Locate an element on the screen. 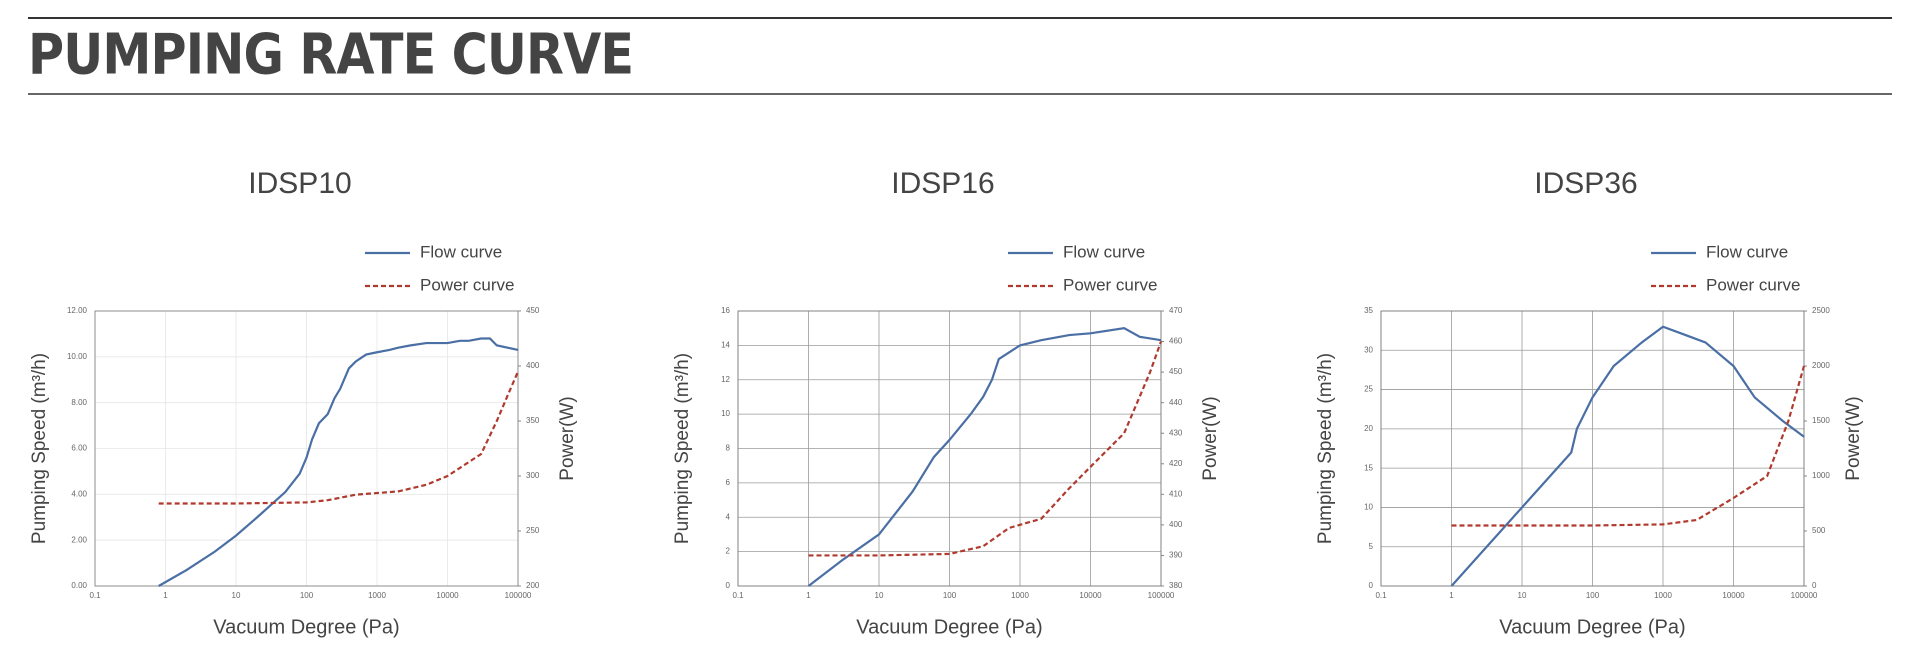 Image resolution: width=1920 pixels, height=656 pixels. y2-tick-label: 500 is located at coordinates (1819, 530).